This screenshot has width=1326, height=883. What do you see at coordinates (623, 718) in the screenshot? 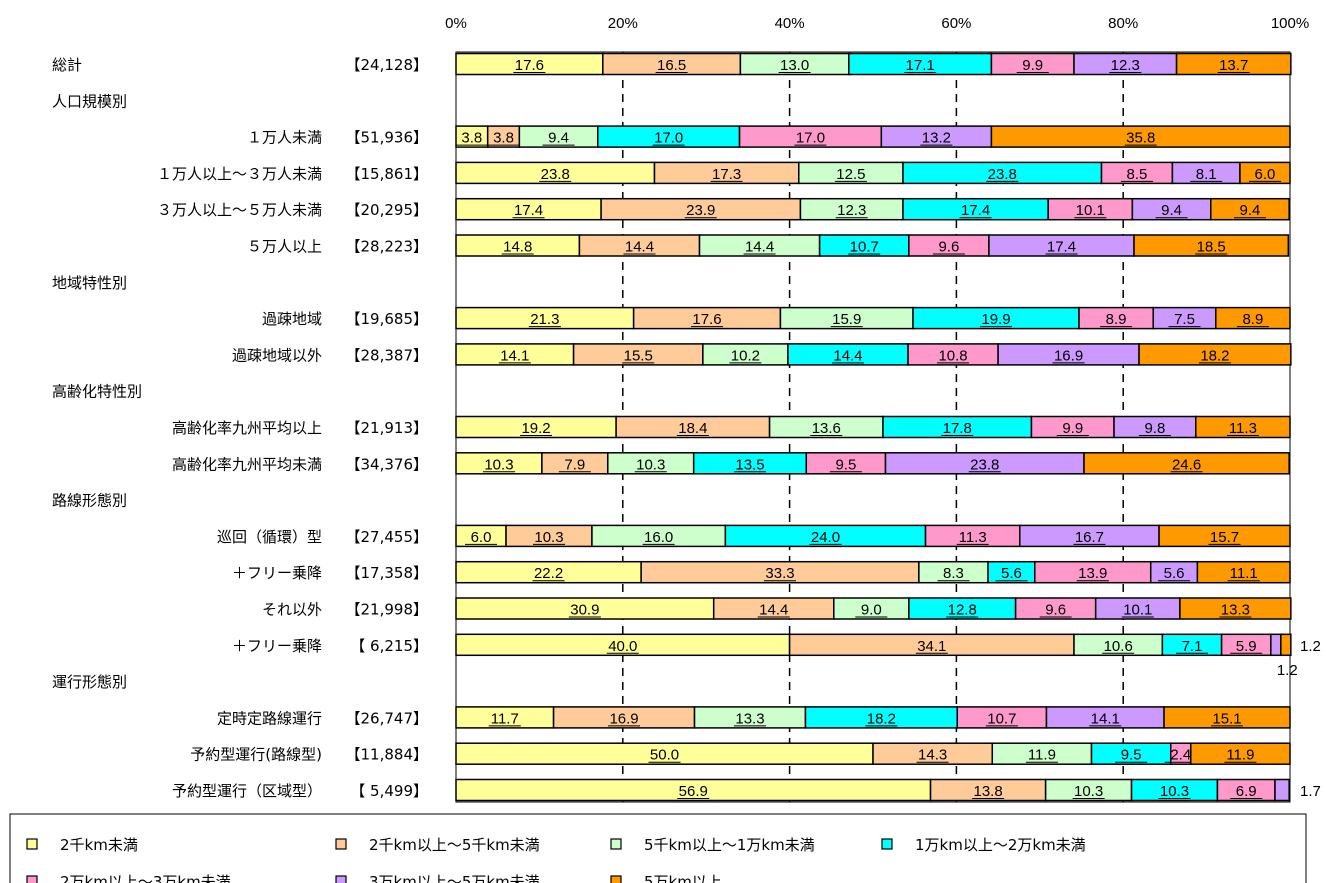
I see `data-label: 16.9` at bounding box center [623, 718].